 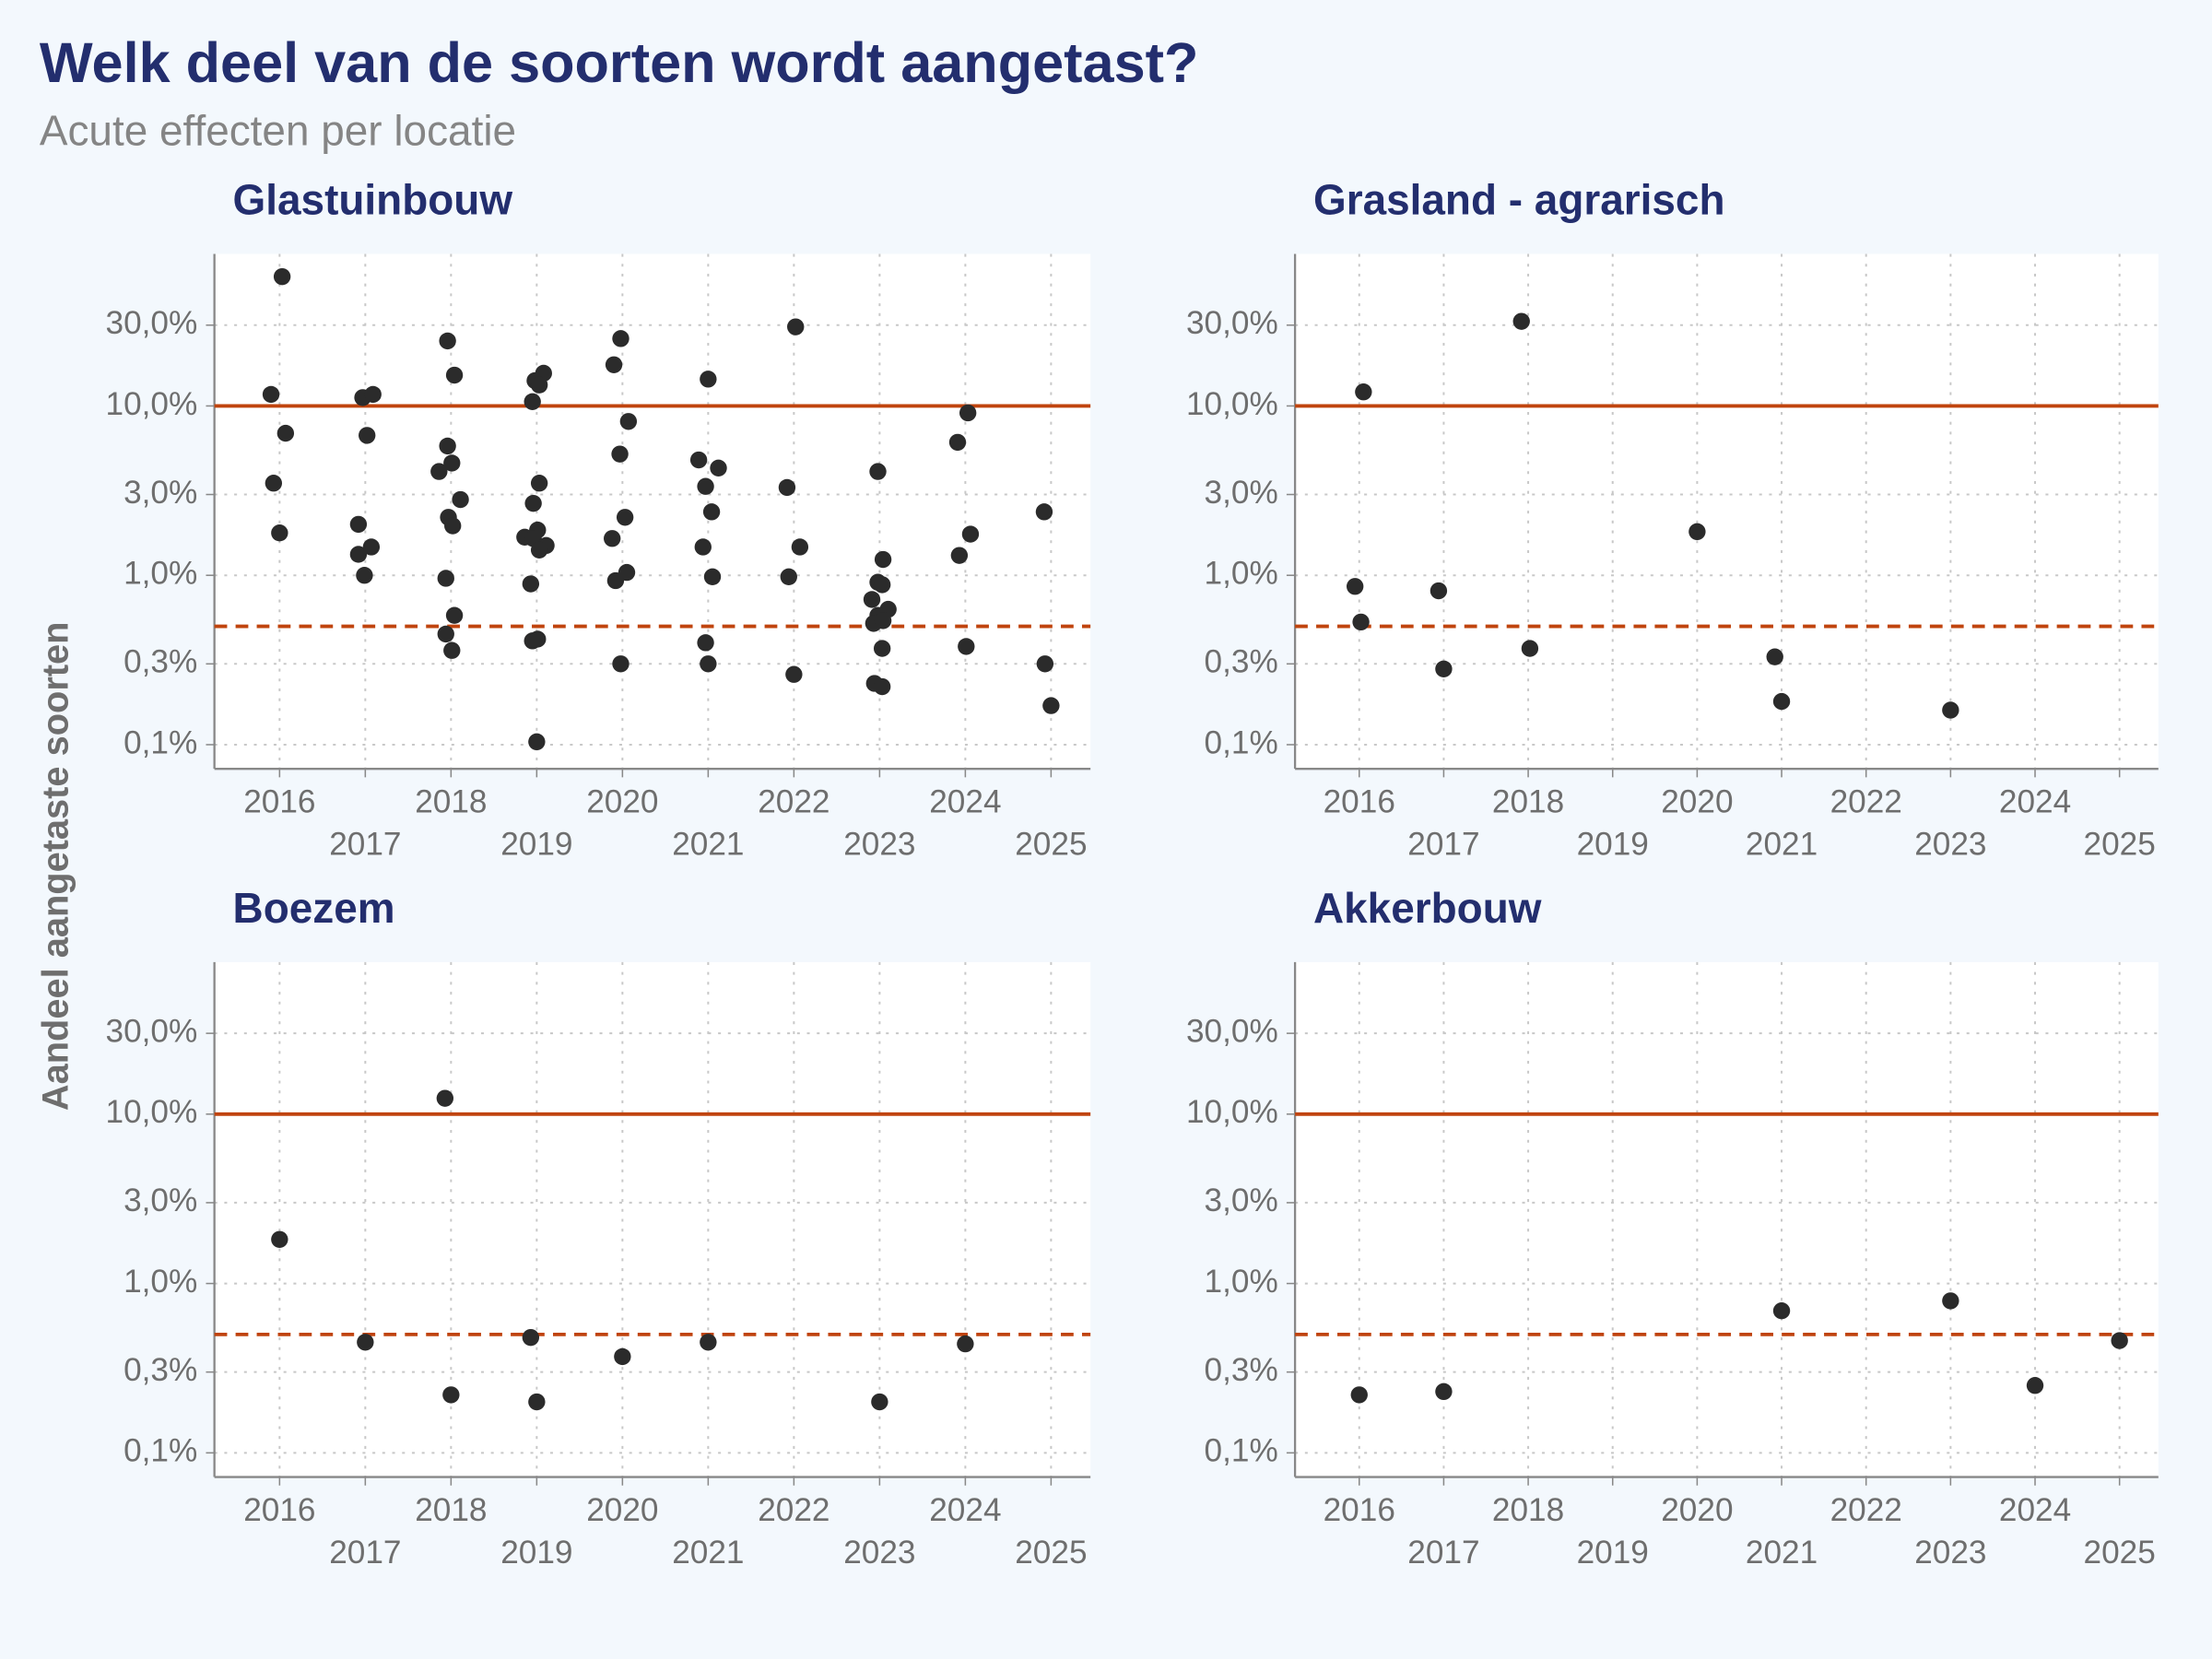 What do you see at coordinates (373, 200) in the screenshot?
I see `panel-title: Glastuinbouw` at bounding box center [373, 200].